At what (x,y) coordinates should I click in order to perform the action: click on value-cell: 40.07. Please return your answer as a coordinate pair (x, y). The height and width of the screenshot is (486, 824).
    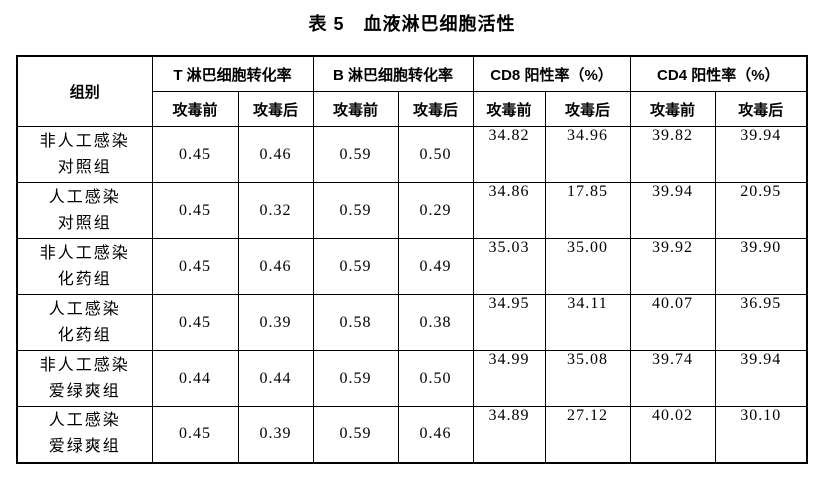
    Looking at the image, I should click on (672, 322).